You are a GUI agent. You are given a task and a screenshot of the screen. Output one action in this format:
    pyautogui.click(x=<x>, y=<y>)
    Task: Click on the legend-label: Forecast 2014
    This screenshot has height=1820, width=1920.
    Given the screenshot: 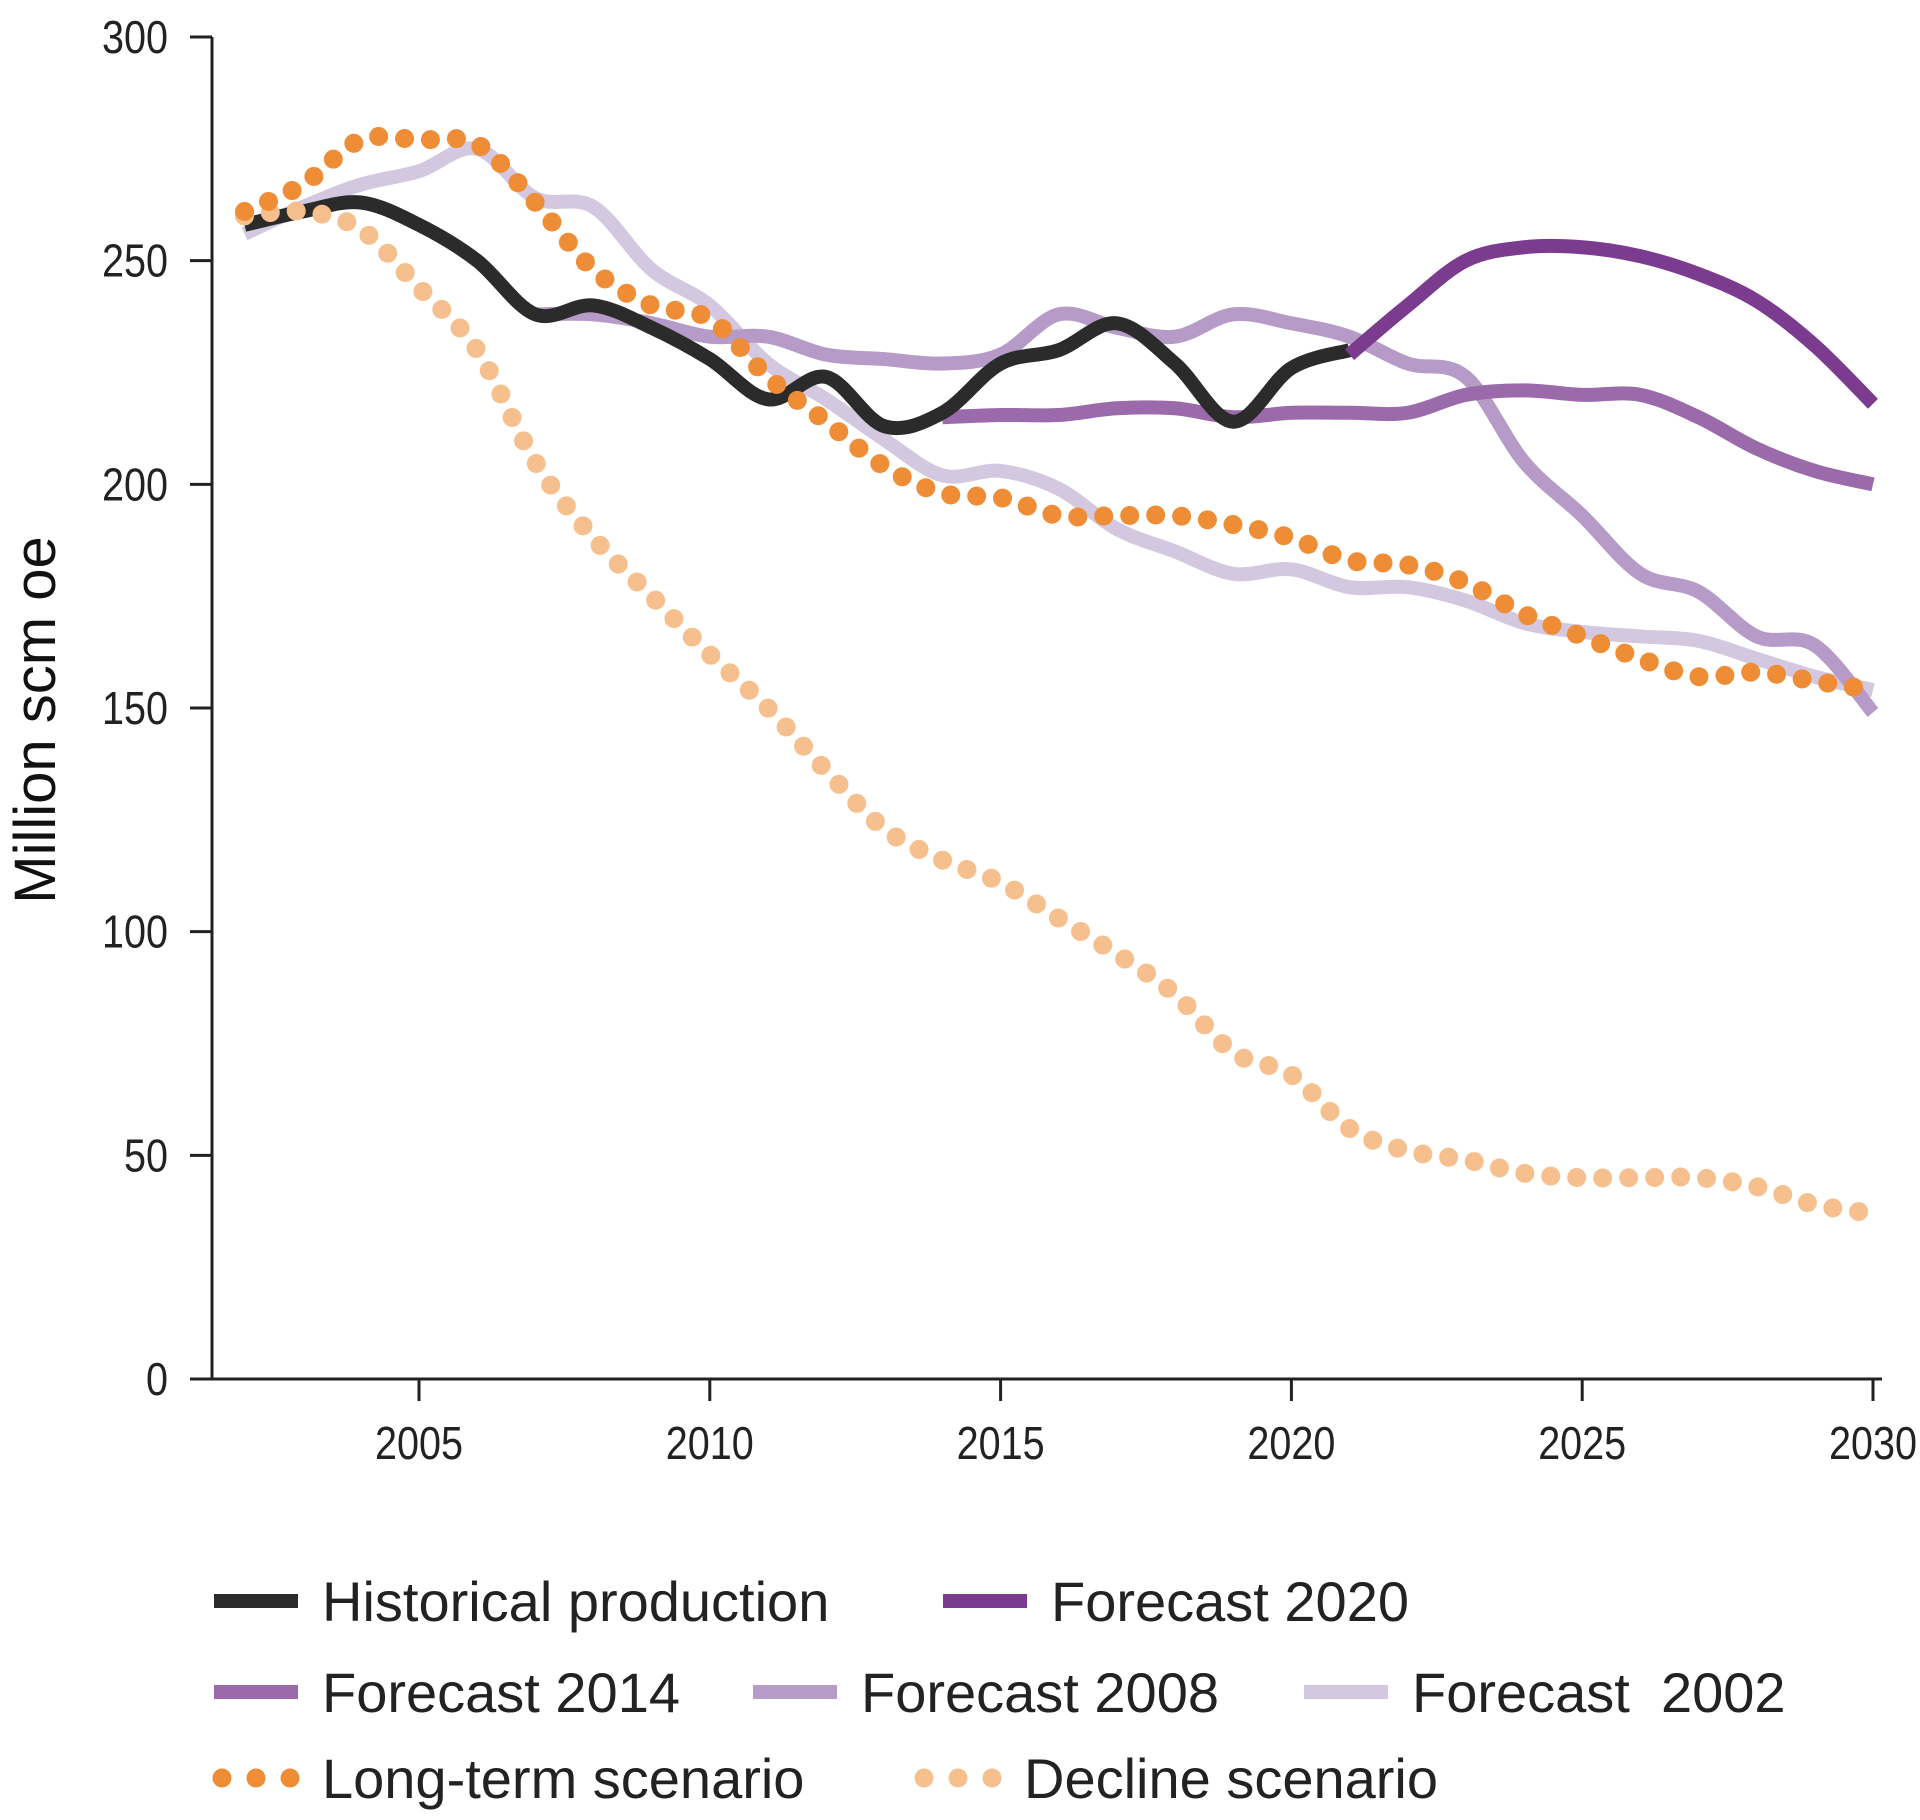 What is the action you would take?
    pyautogui.click(x=501, y=1692)
    